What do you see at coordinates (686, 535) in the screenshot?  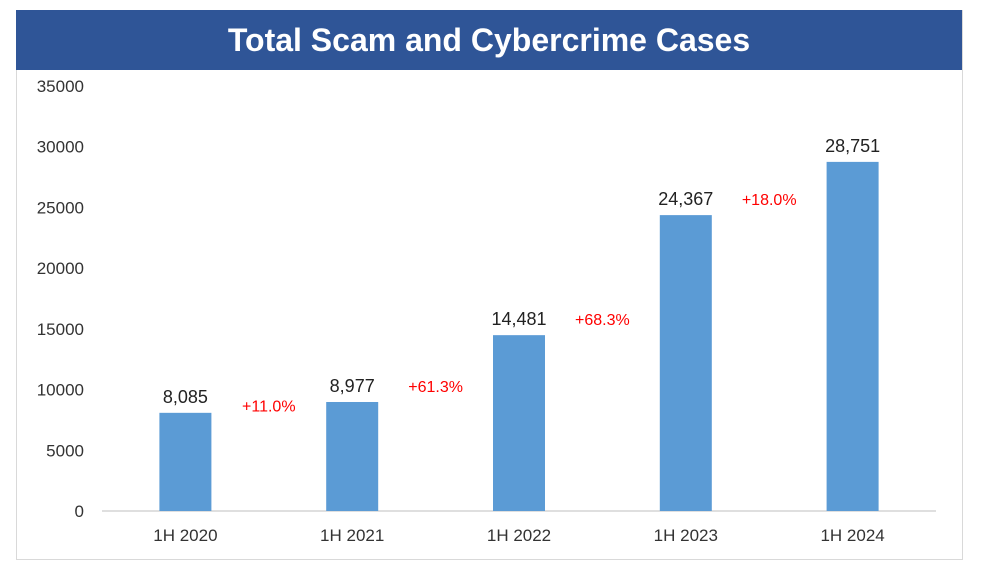 I see `x-tick-label: 1H 2023` at bounding box center [686, 535].